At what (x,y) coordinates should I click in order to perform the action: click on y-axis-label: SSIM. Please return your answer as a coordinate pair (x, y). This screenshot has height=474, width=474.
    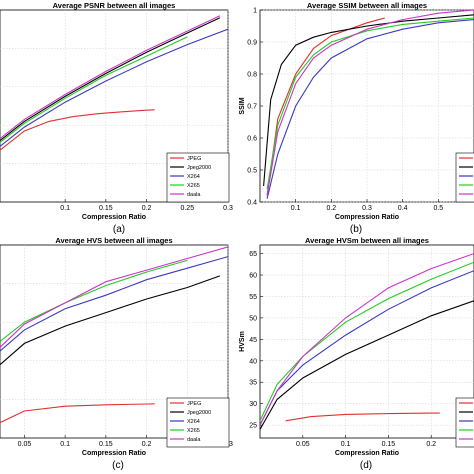
    Looking at the image, I should click on (242, 105).